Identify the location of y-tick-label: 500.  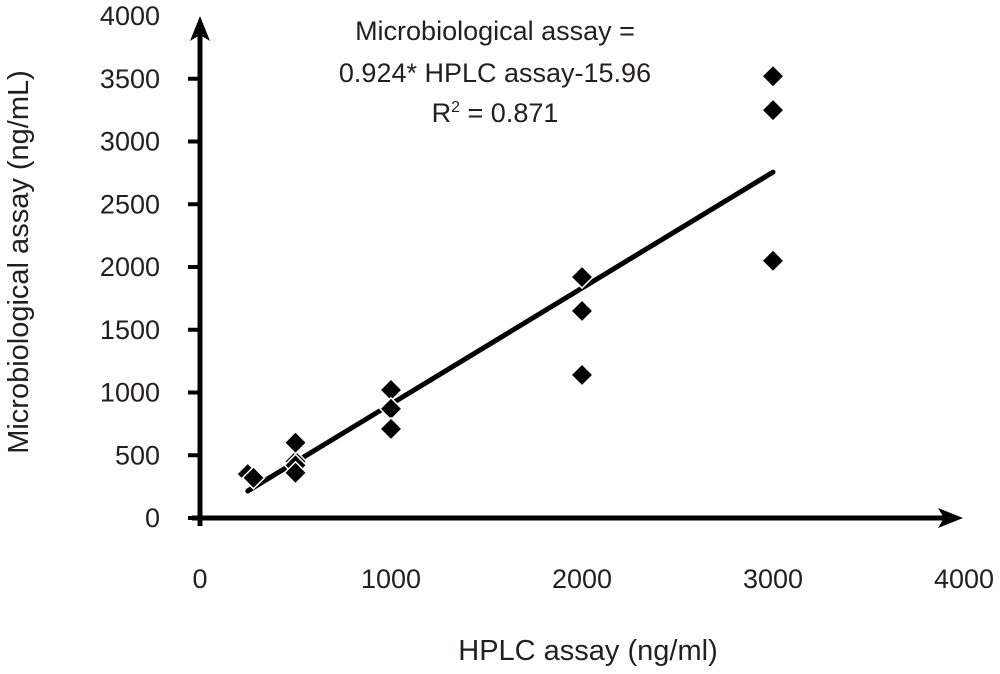
(137, 455).